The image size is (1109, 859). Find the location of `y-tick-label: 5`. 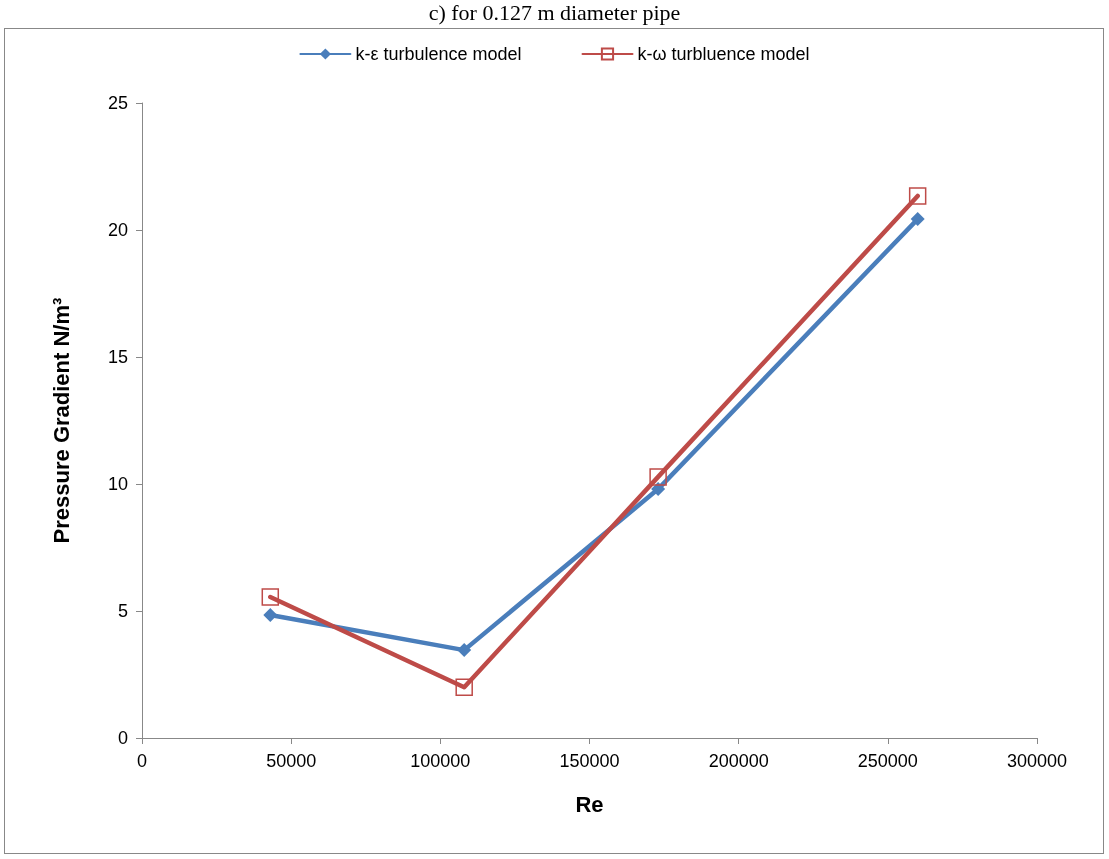

y-tick-label: 5 is located at coordinates (122, 611).